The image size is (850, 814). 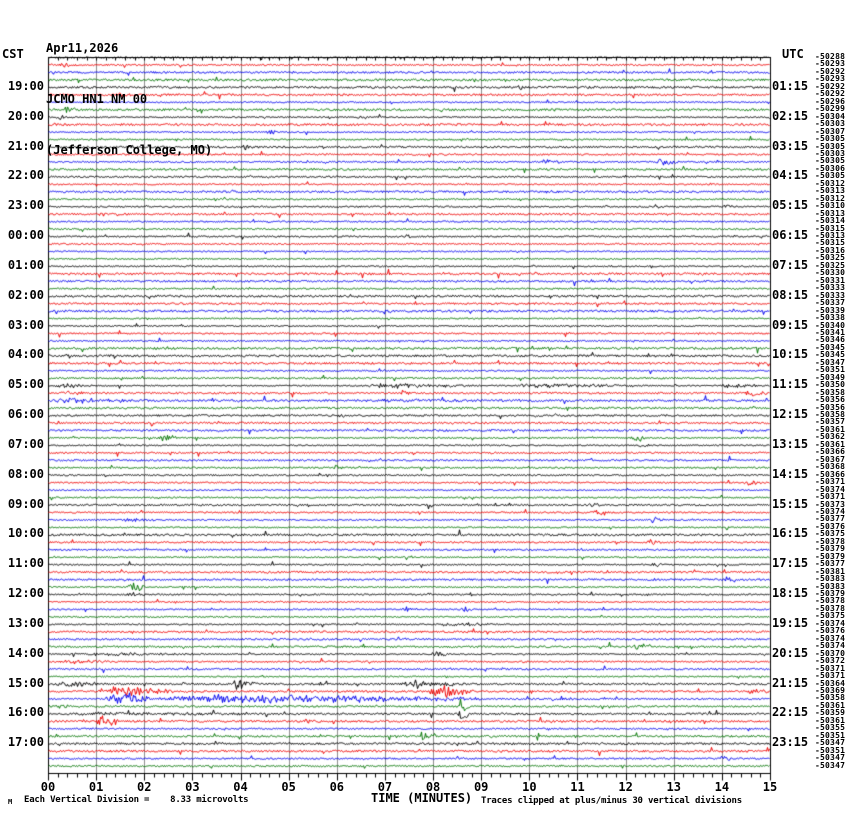 What do you see at coordinates (830, 571) in the screenshot?
I see `trace-offset-value: -50381` at bounding box center [830, 571].